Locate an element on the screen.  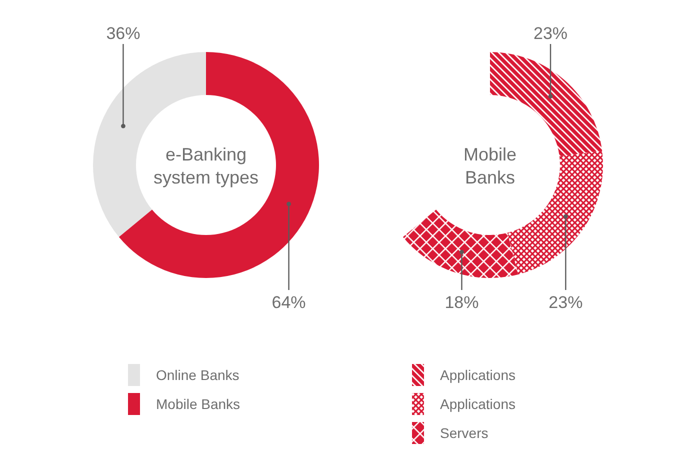
legend-label: Servers is located at coordinates (464, 433).